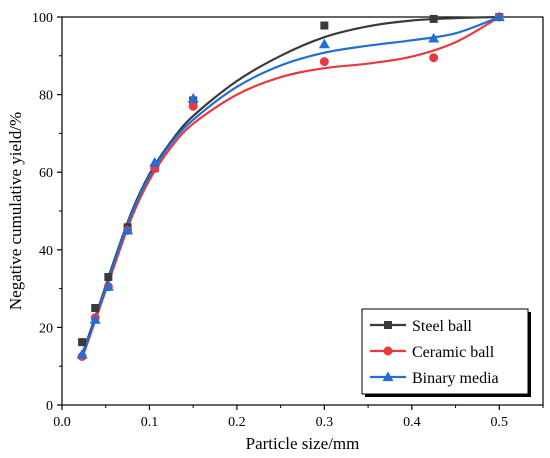 The width and height of the screenshot is (550, 458). Describe the element at coordinates (442, 326) in the screenshot. I see `legend-label-steel-ball: Steel ball` at that location.